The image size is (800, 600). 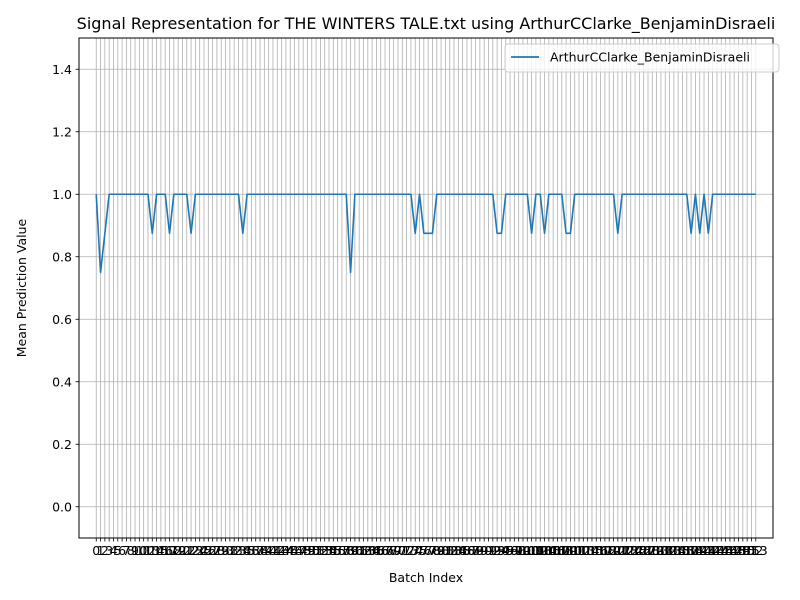 I want to click on x-tick-label: 62, so click(x=364, y=550).